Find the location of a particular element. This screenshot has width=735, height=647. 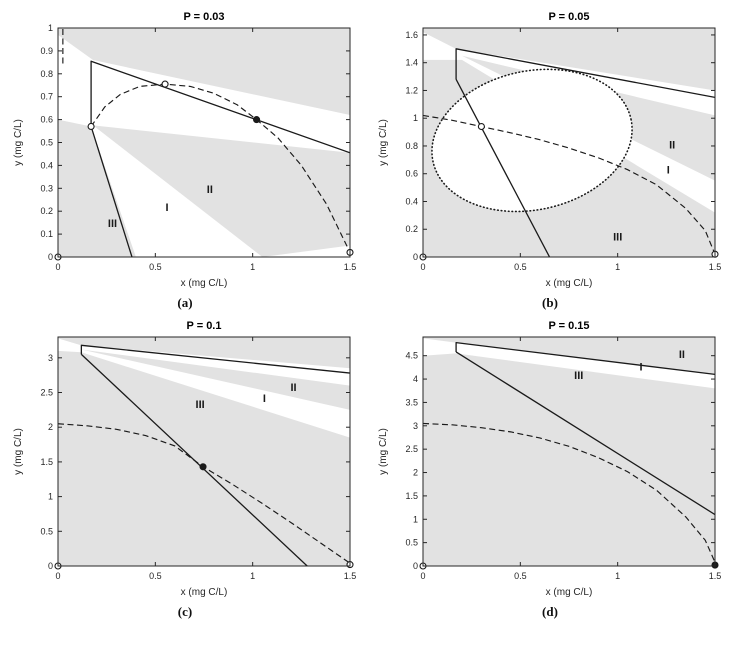

subplot-caption-d: (d) is located at coordinates (550, 611).